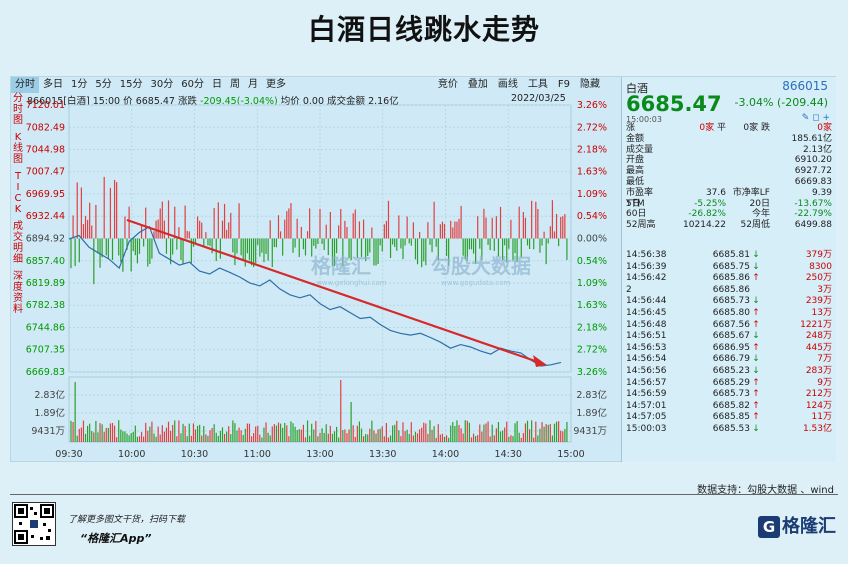 Image resolution: width=848 pixels, height=564 pixels. I want to click on sidebar-item-0: 分时图, so click(18, 109).